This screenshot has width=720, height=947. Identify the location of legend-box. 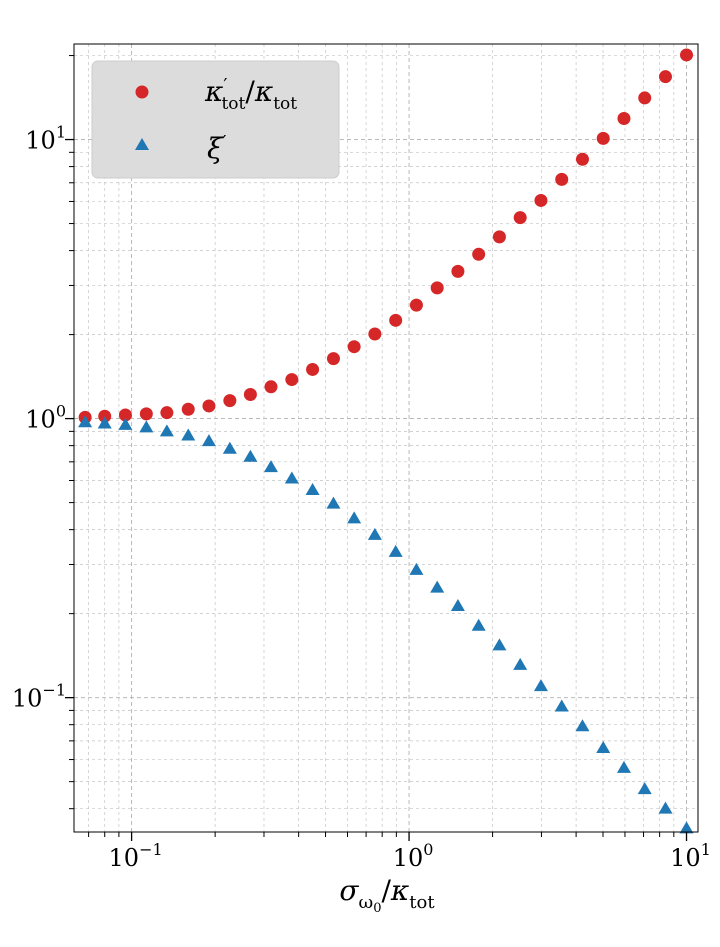
(215, 119).